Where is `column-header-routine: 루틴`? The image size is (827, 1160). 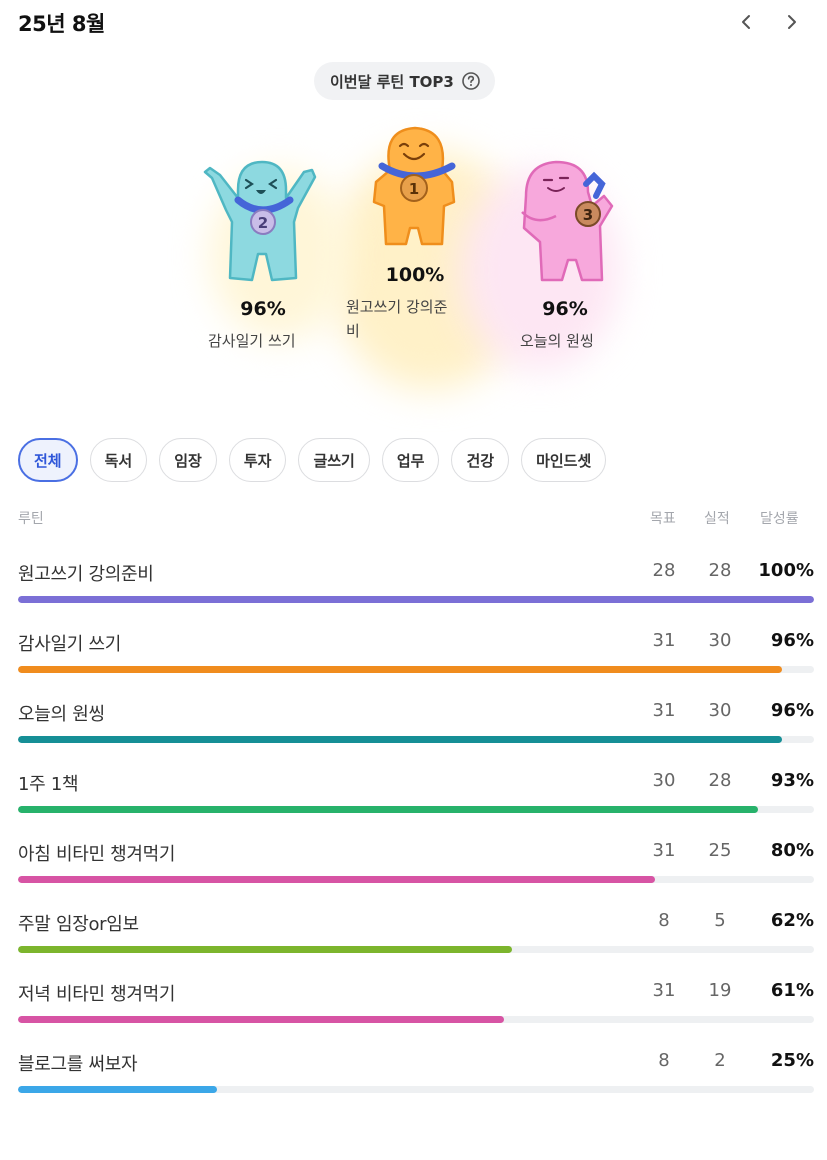 column-header-routine: 루틴 is located at coordinates (31, 519).